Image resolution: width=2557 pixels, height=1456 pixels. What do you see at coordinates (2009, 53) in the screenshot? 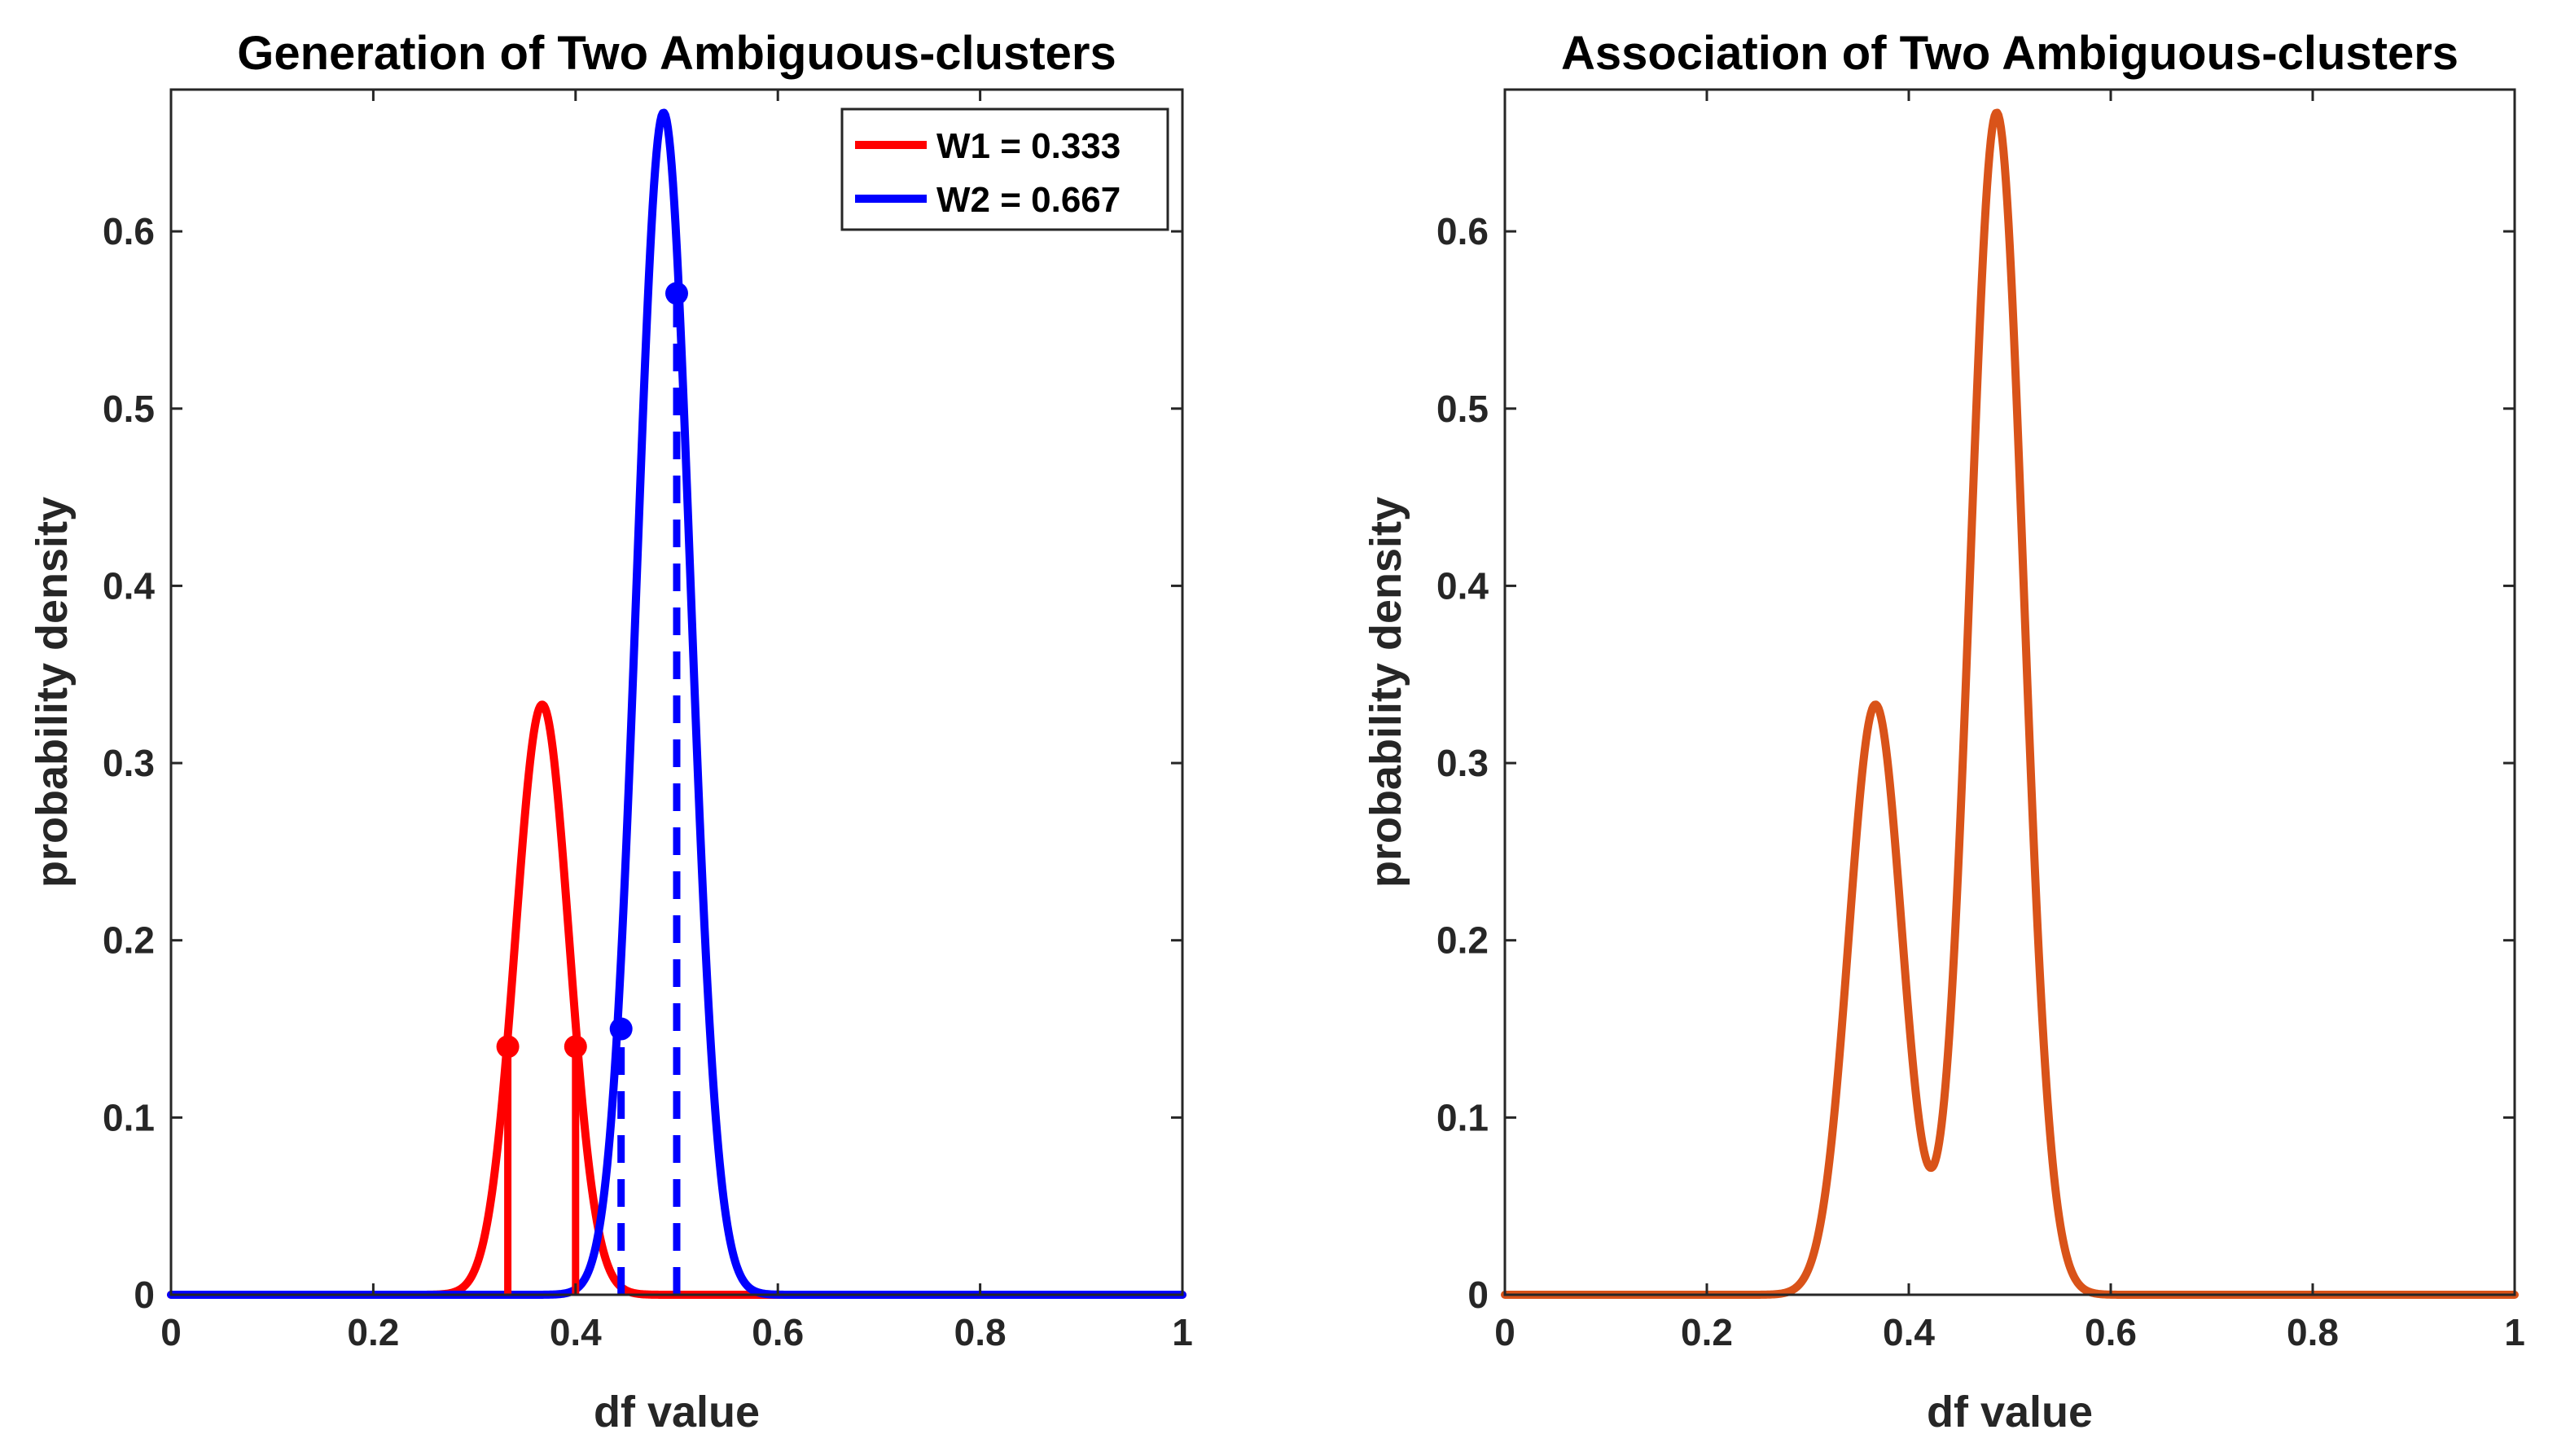
I see `chart-title: Association of Two Ambiguous-clusters` at bounding box center [2009, 53].